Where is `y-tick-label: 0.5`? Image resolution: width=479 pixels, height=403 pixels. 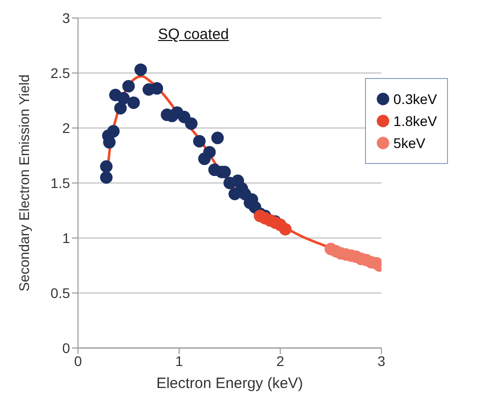 y-tick-label: 0.5 is located at coordinates (60, 292).